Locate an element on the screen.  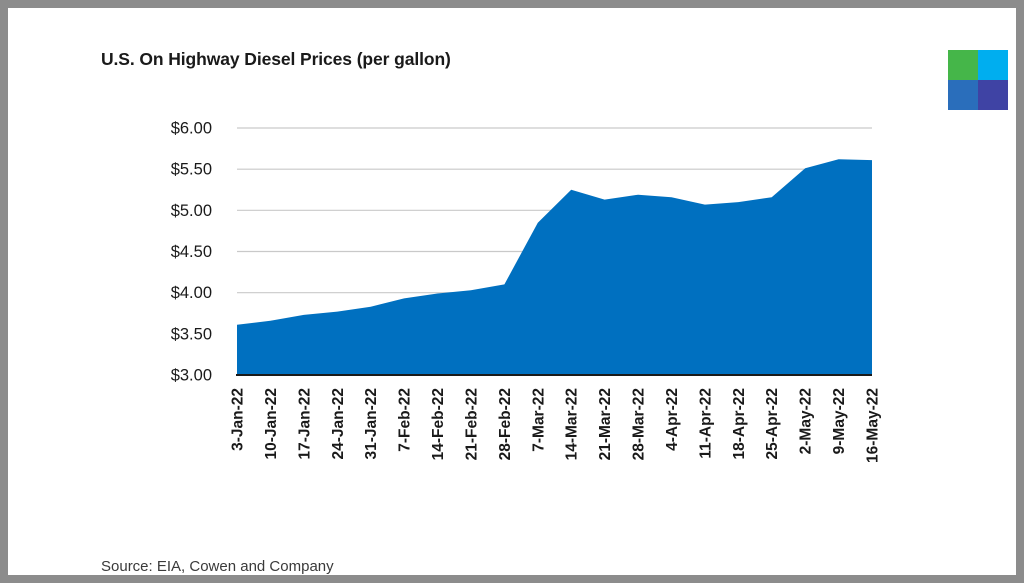
x-axis-tick-label: 18-Apr-22 is located at coordinates (739, 424).